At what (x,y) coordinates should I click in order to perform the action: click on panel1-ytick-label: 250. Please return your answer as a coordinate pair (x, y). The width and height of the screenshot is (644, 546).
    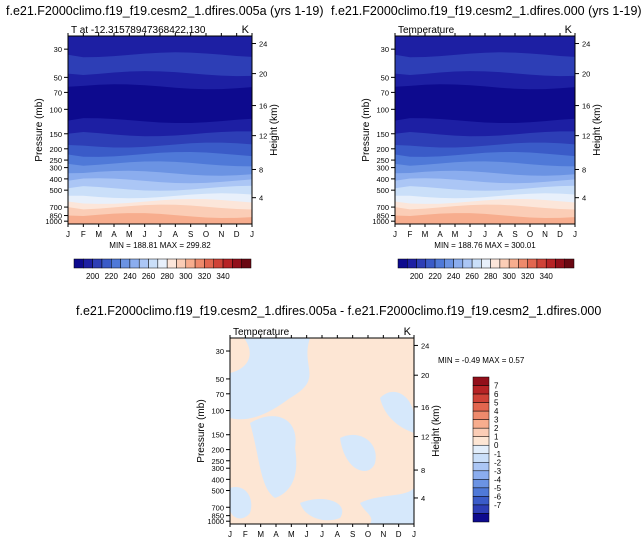
    Looking at the image, I should click on (55, 160).